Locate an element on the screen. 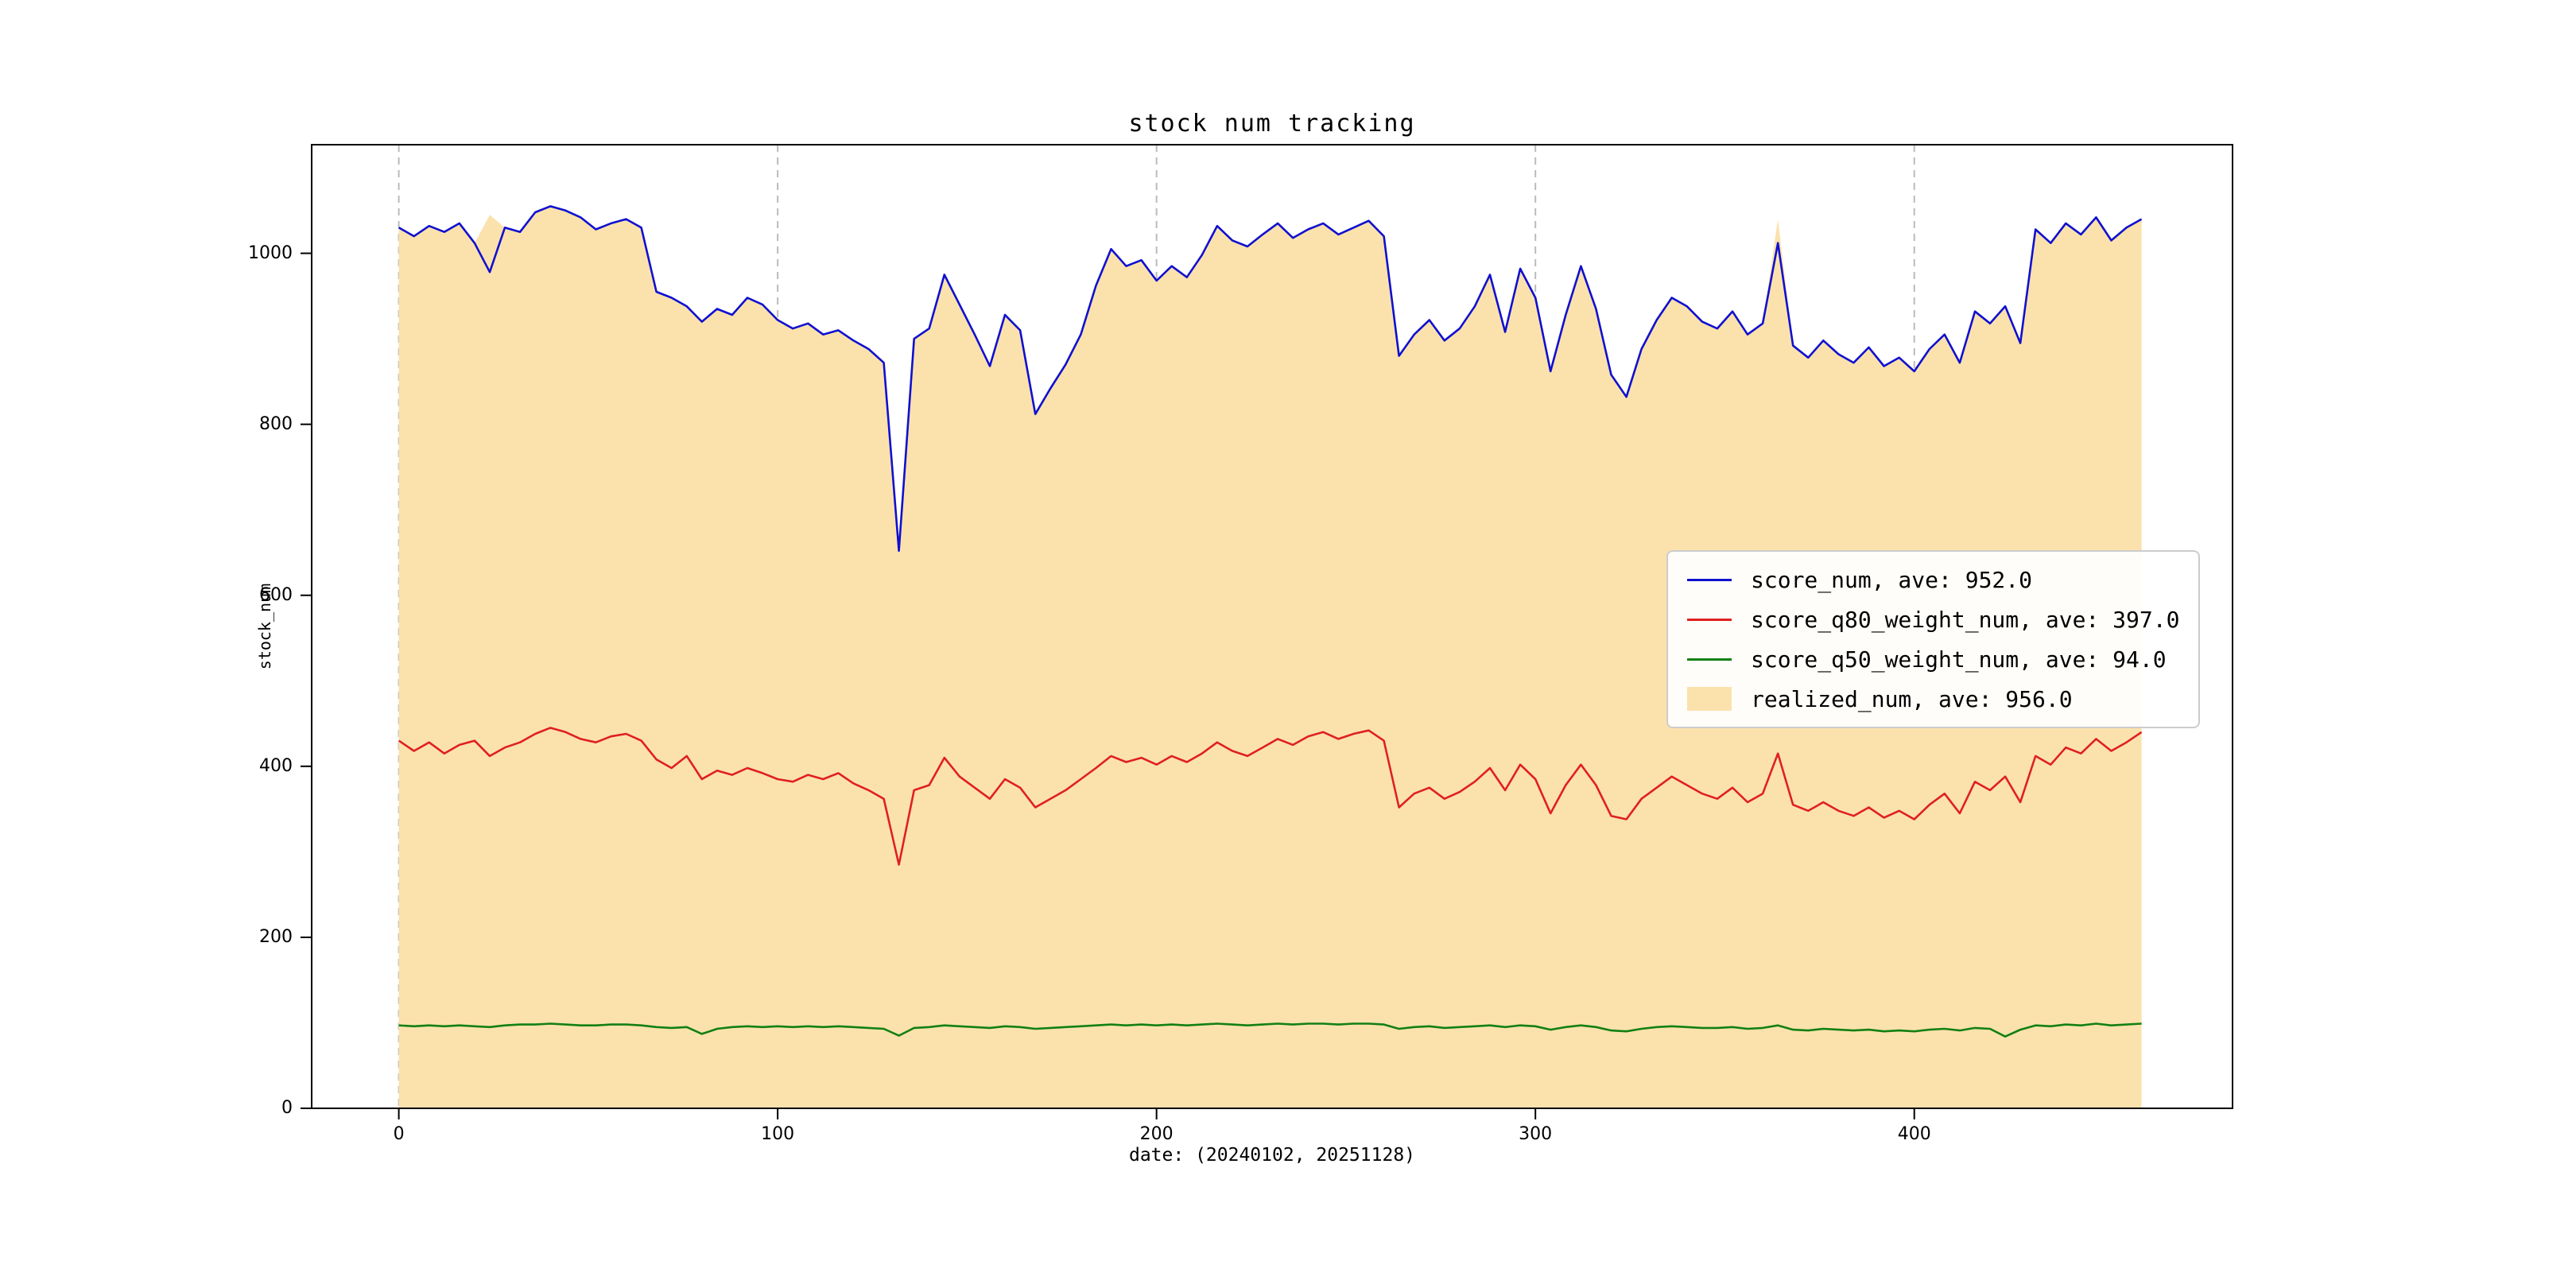  x-tick-label: 0 is located at coordinates (399, 1134).